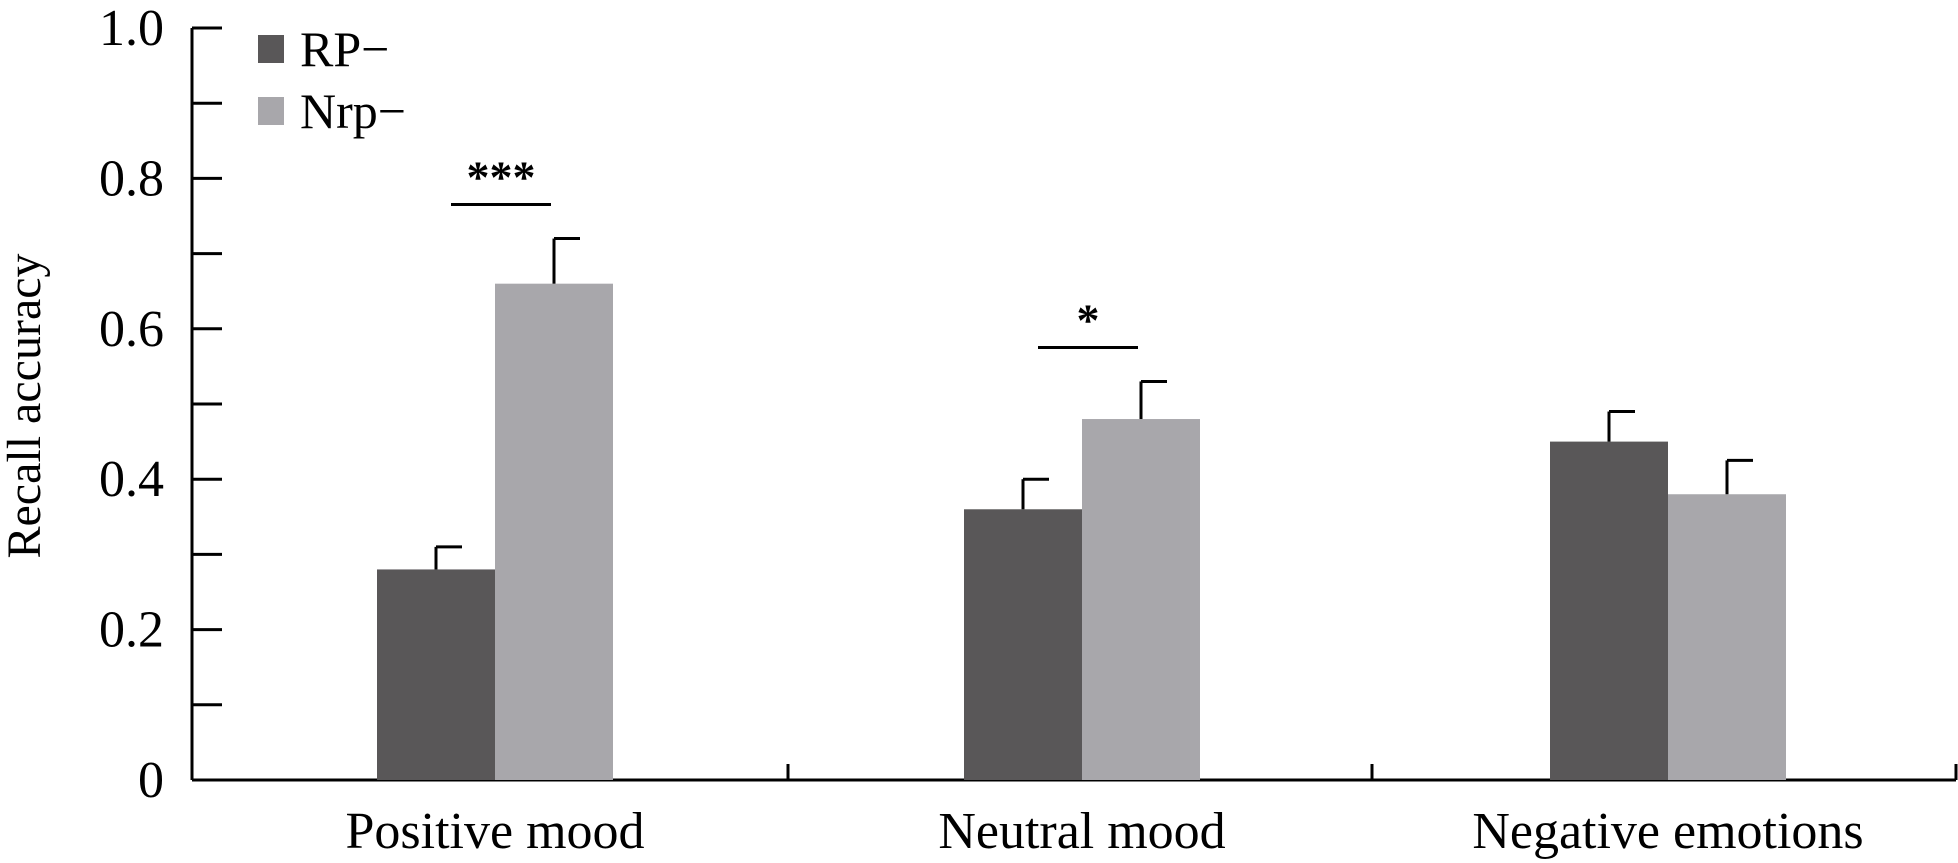 This screenshot has height=863, width=1958. Describe the element at coordinates (131, 630) in the screenshot. I see `y-tick-label: 0.2` at that location.